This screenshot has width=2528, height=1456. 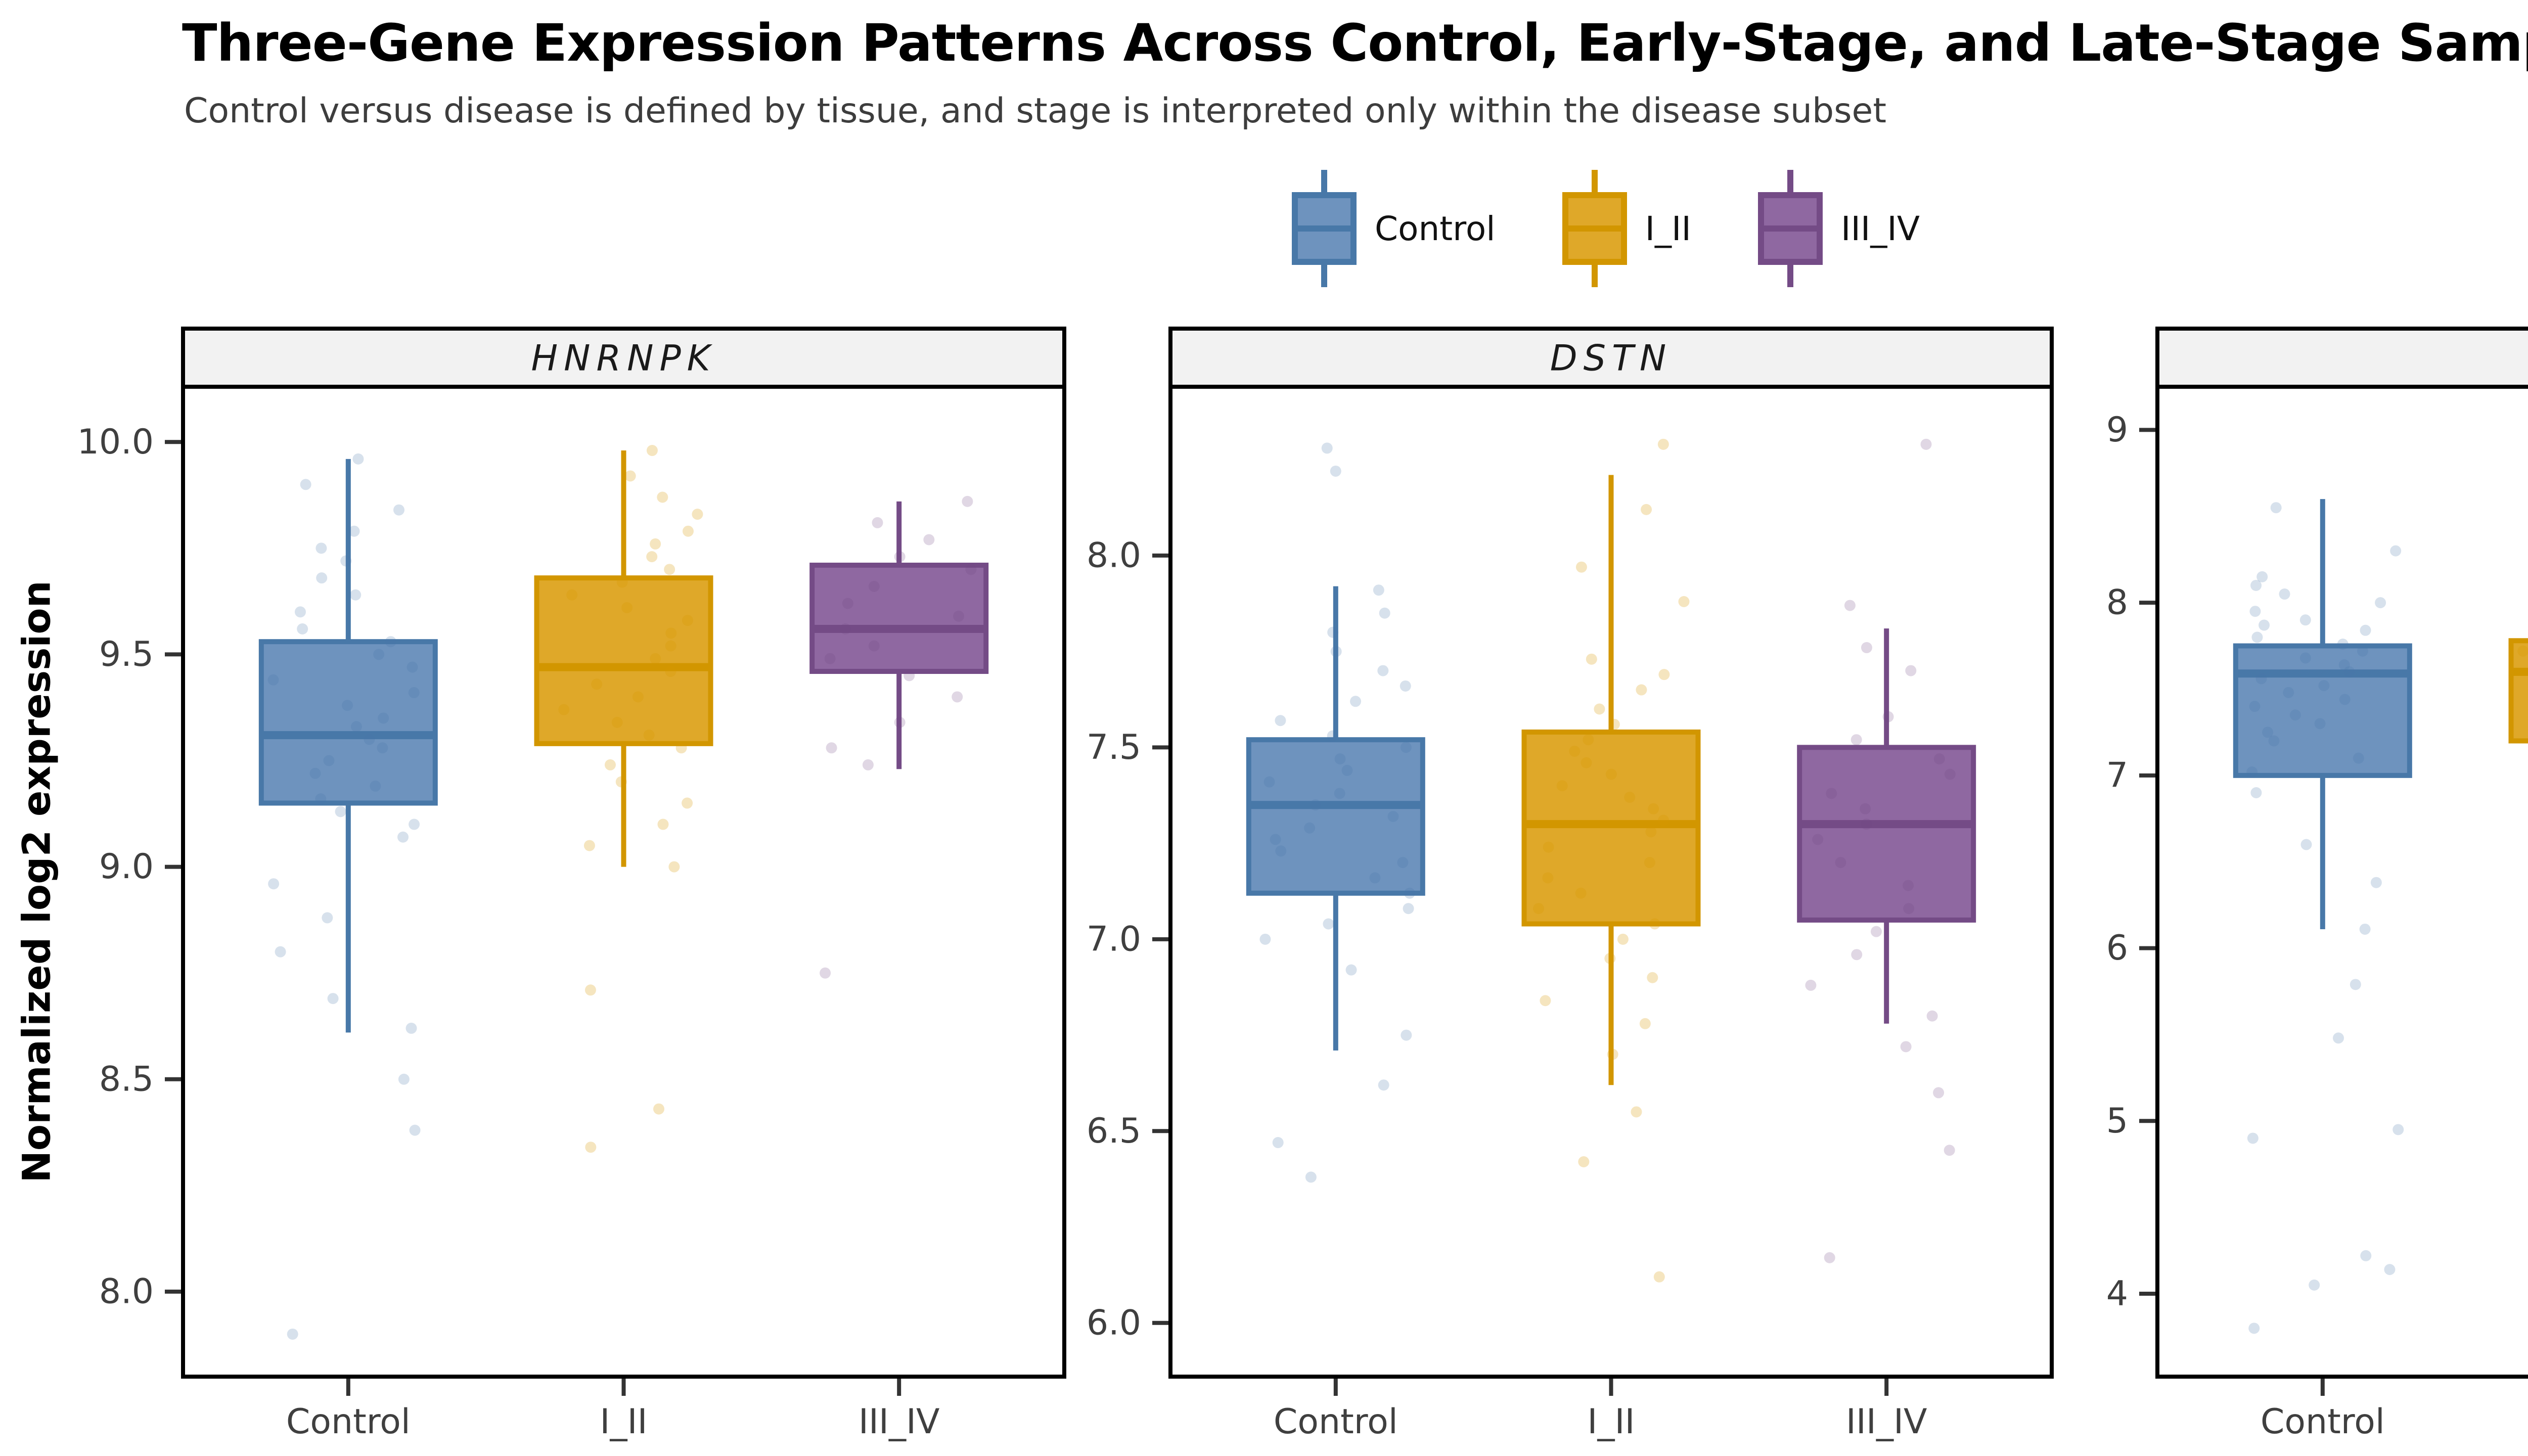 What do you see at coordinates (127, 867) in the screenshot?
I see `y-tick-label: 9.0` at bounding box center [127, 867].